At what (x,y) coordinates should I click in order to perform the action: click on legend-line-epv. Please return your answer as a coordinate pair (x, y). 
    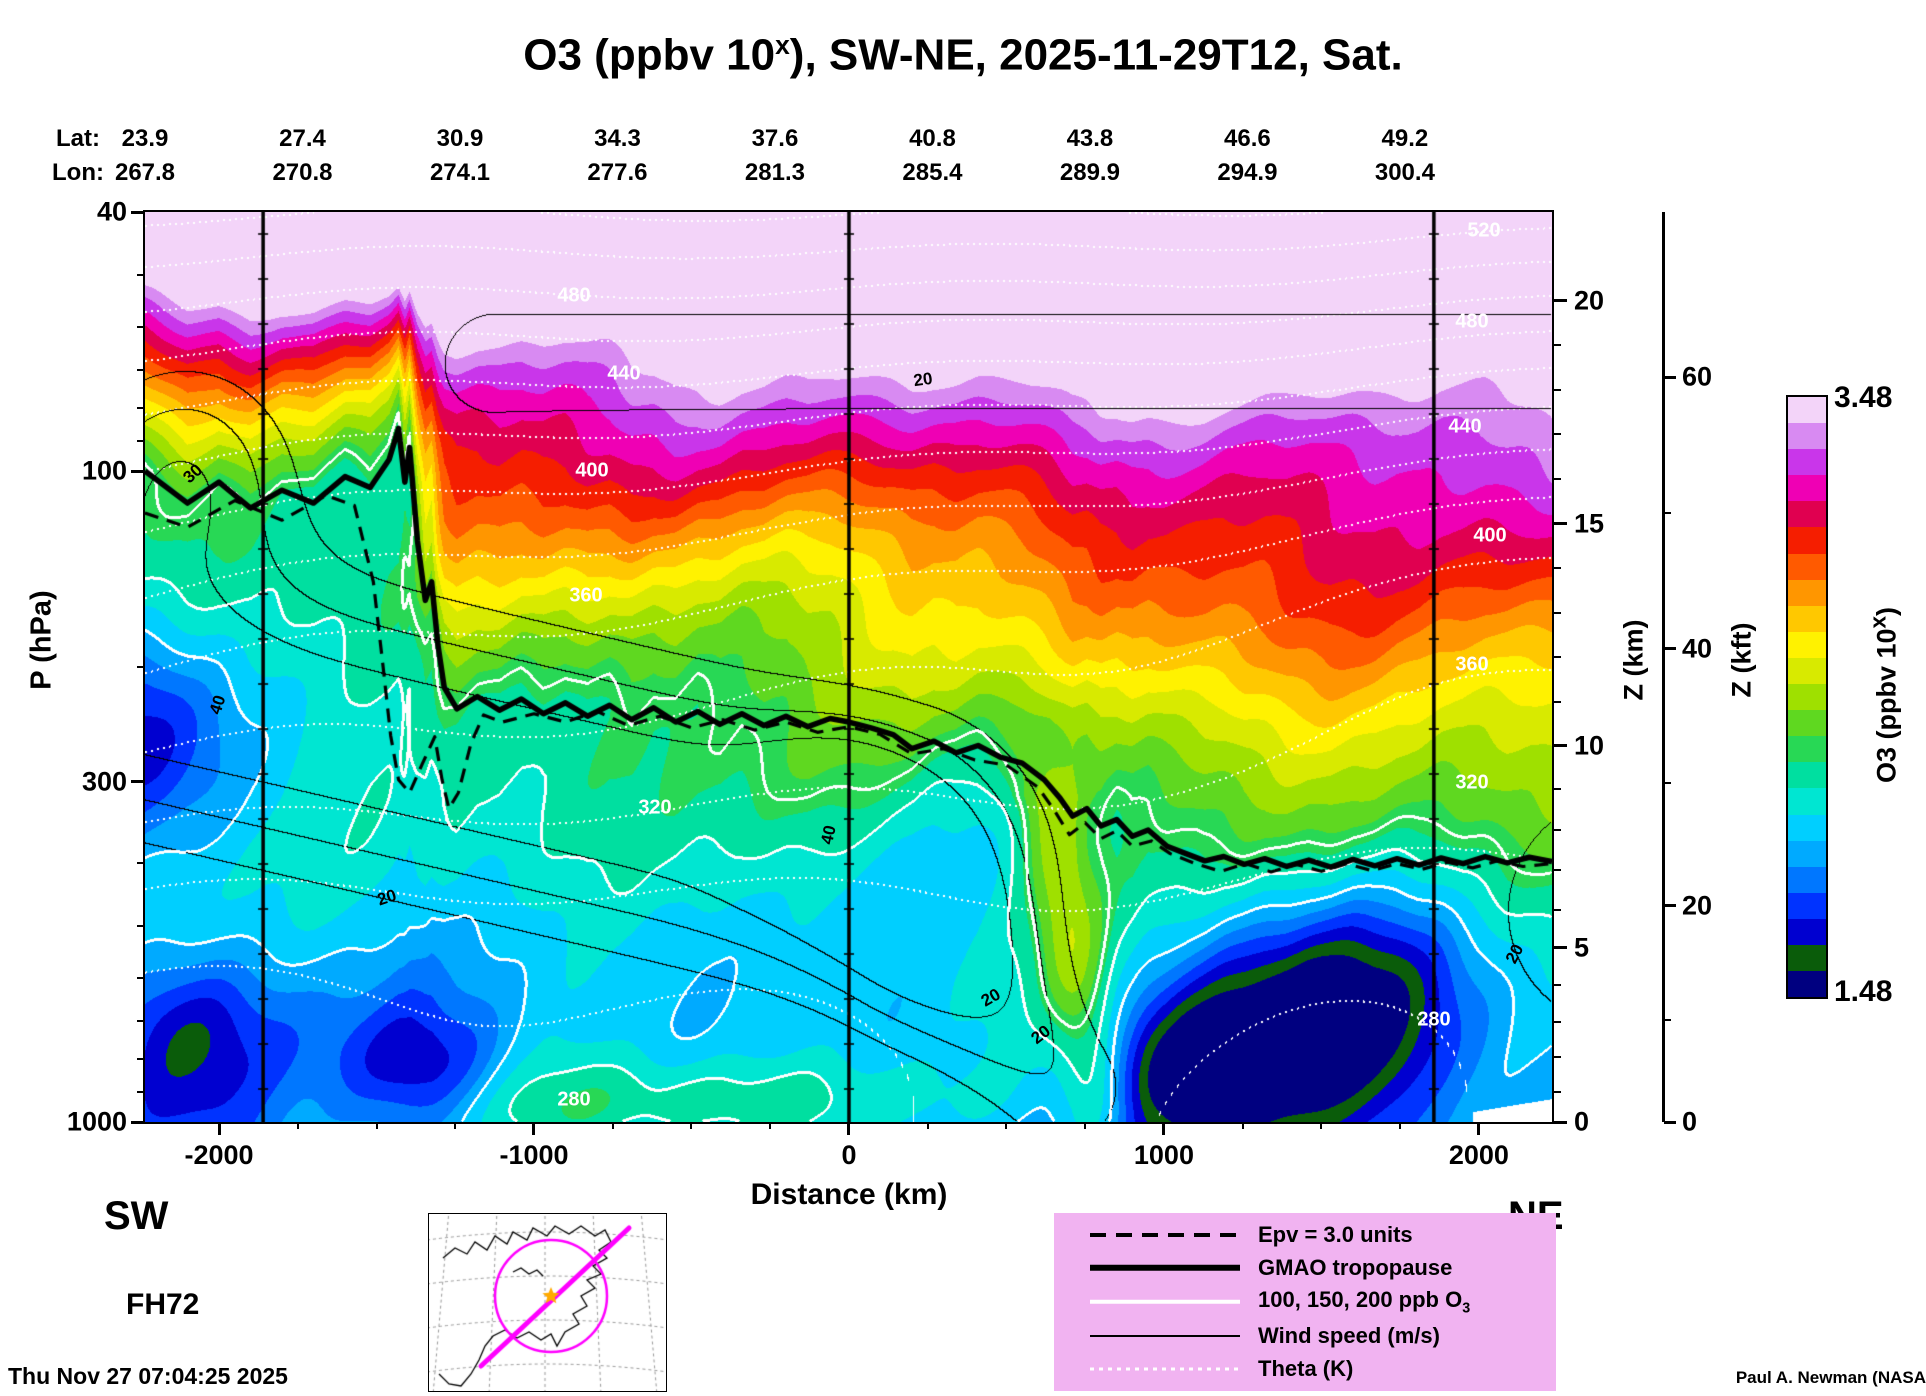
    Looking at the image, I should click on (1165, 1235).